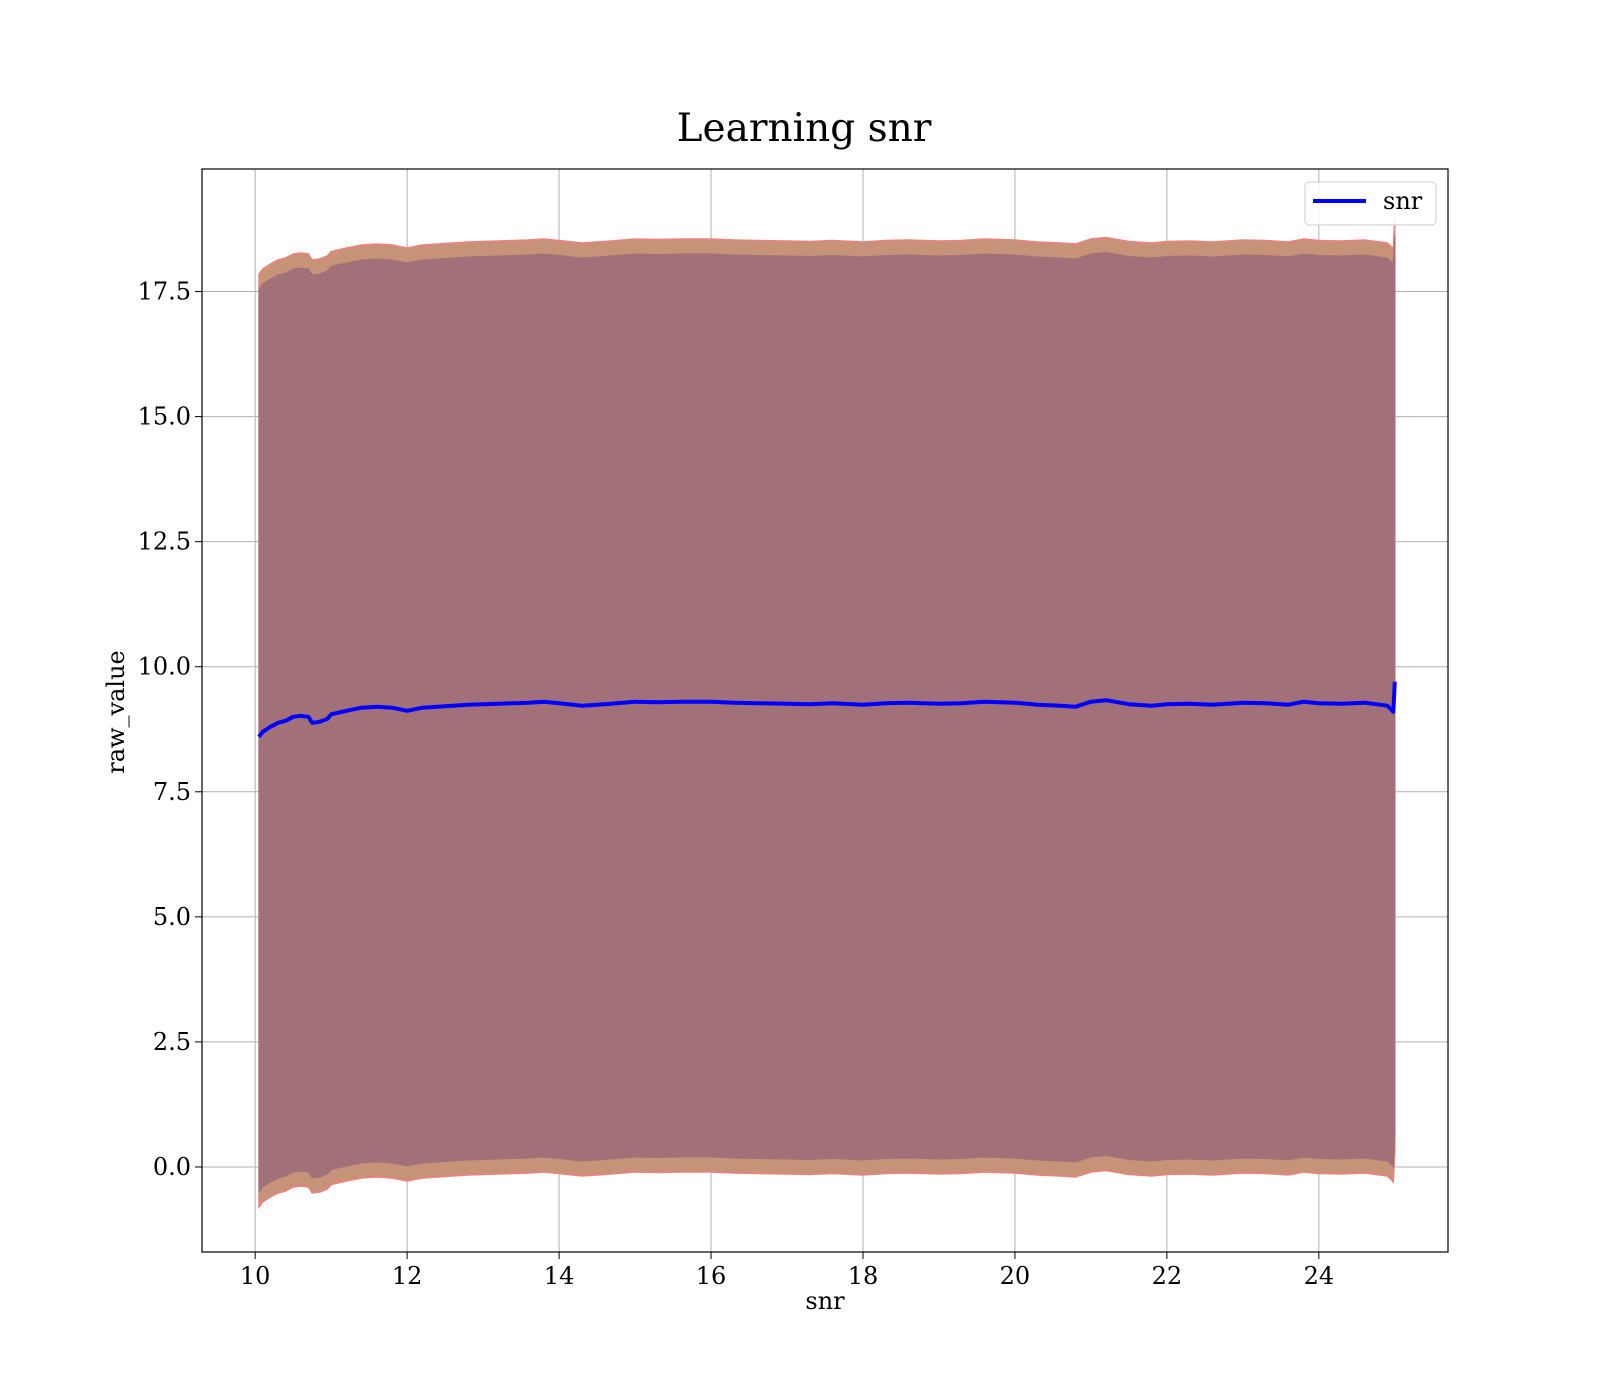 This screenshot has height=1400, width=1600. Describe the element at coordinates (172, 1167) in the screenshot. I see `y-tick-label: 0.0` at that location.